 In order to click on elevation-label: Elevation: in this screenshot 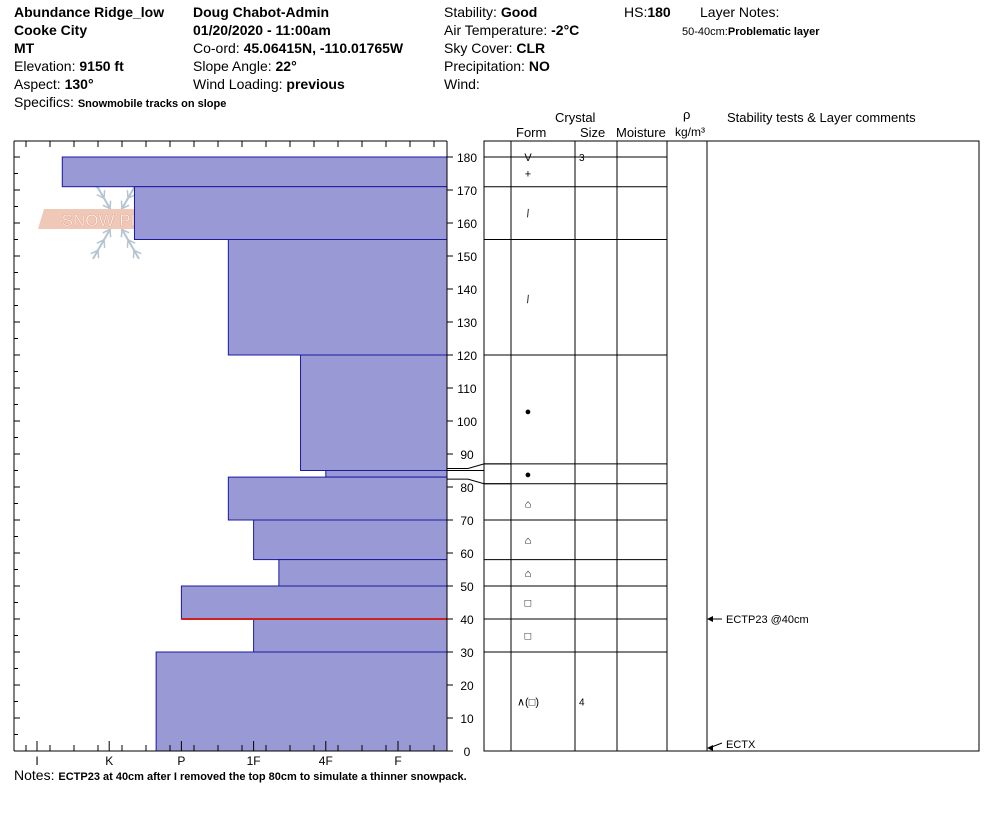, I will do `click(45, 66)`.